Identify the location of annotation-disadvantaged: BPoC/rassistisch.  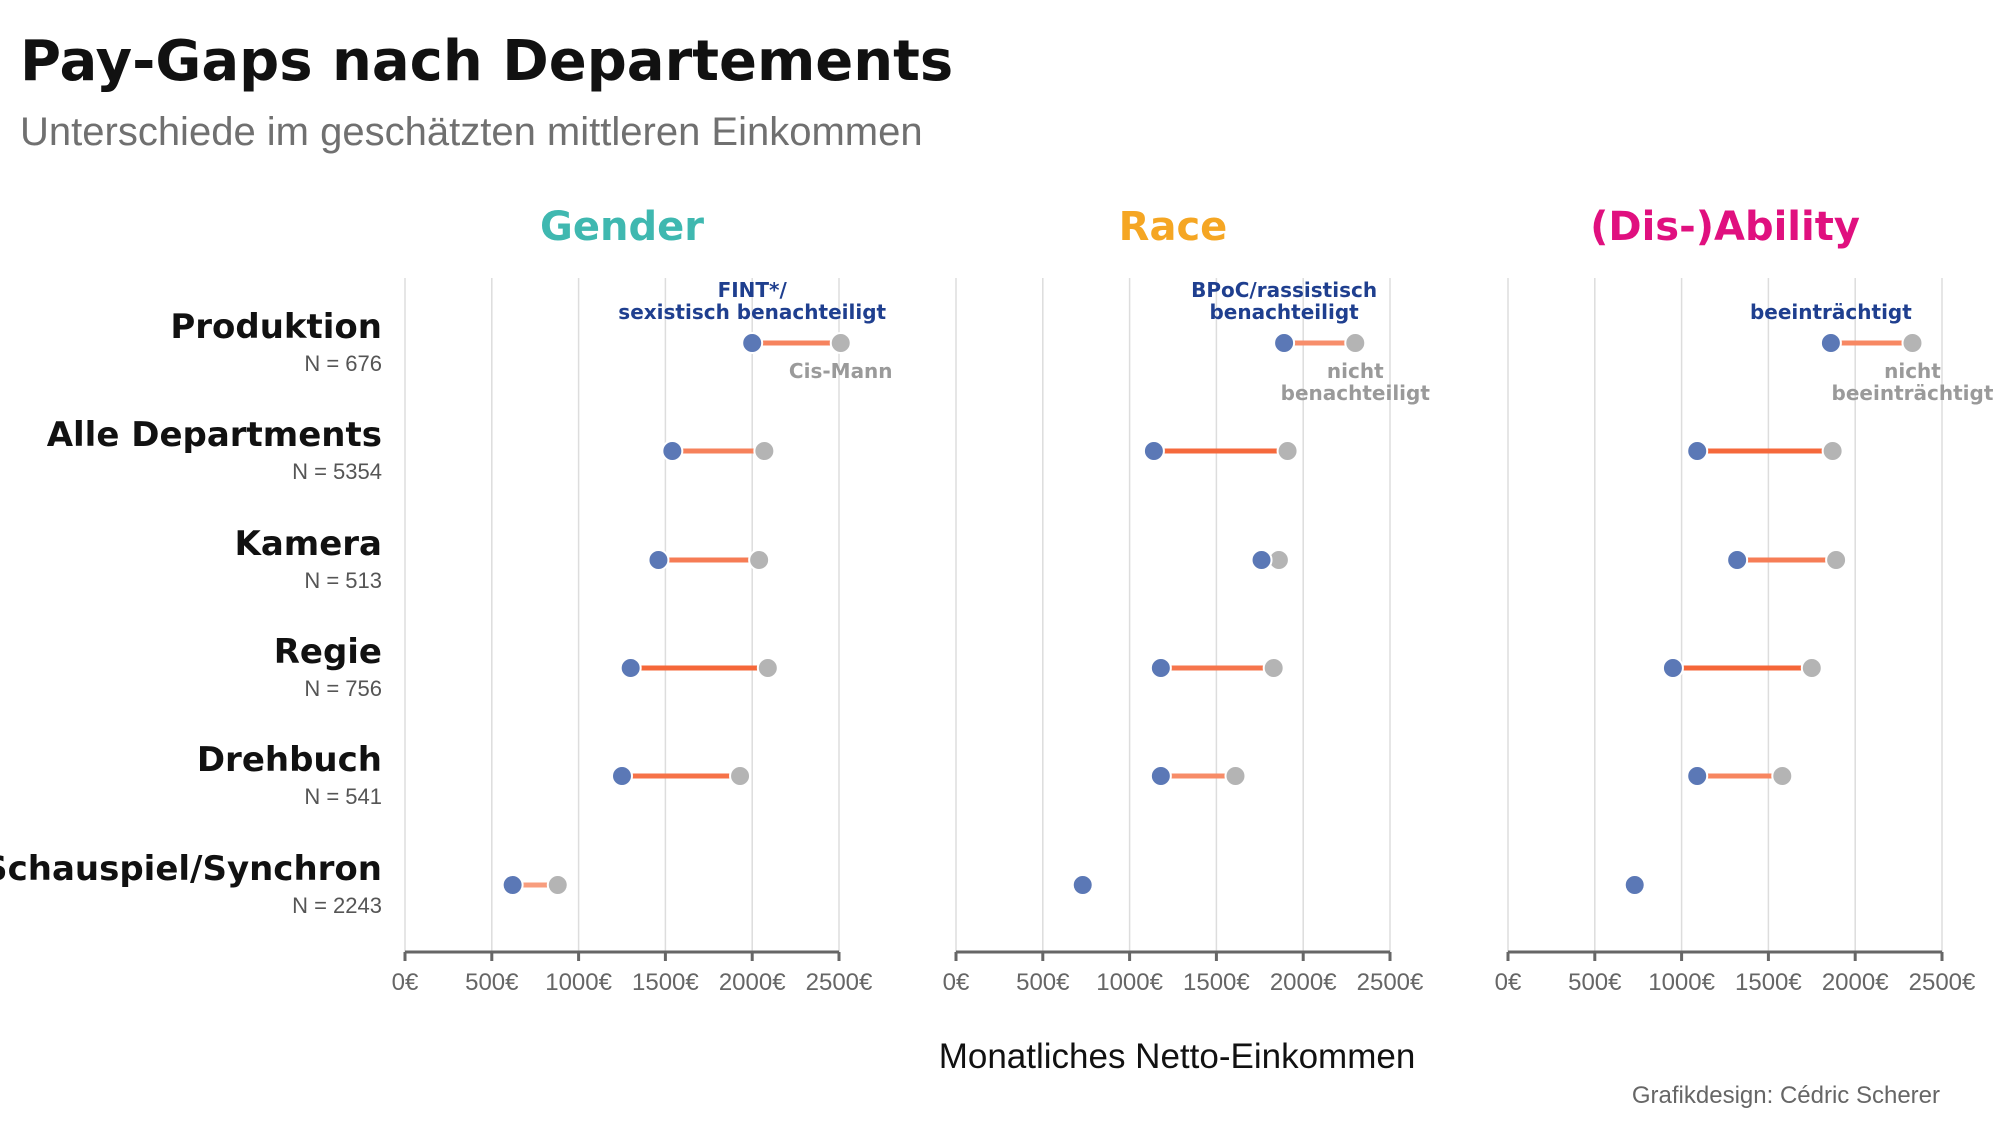
(1284, 290).